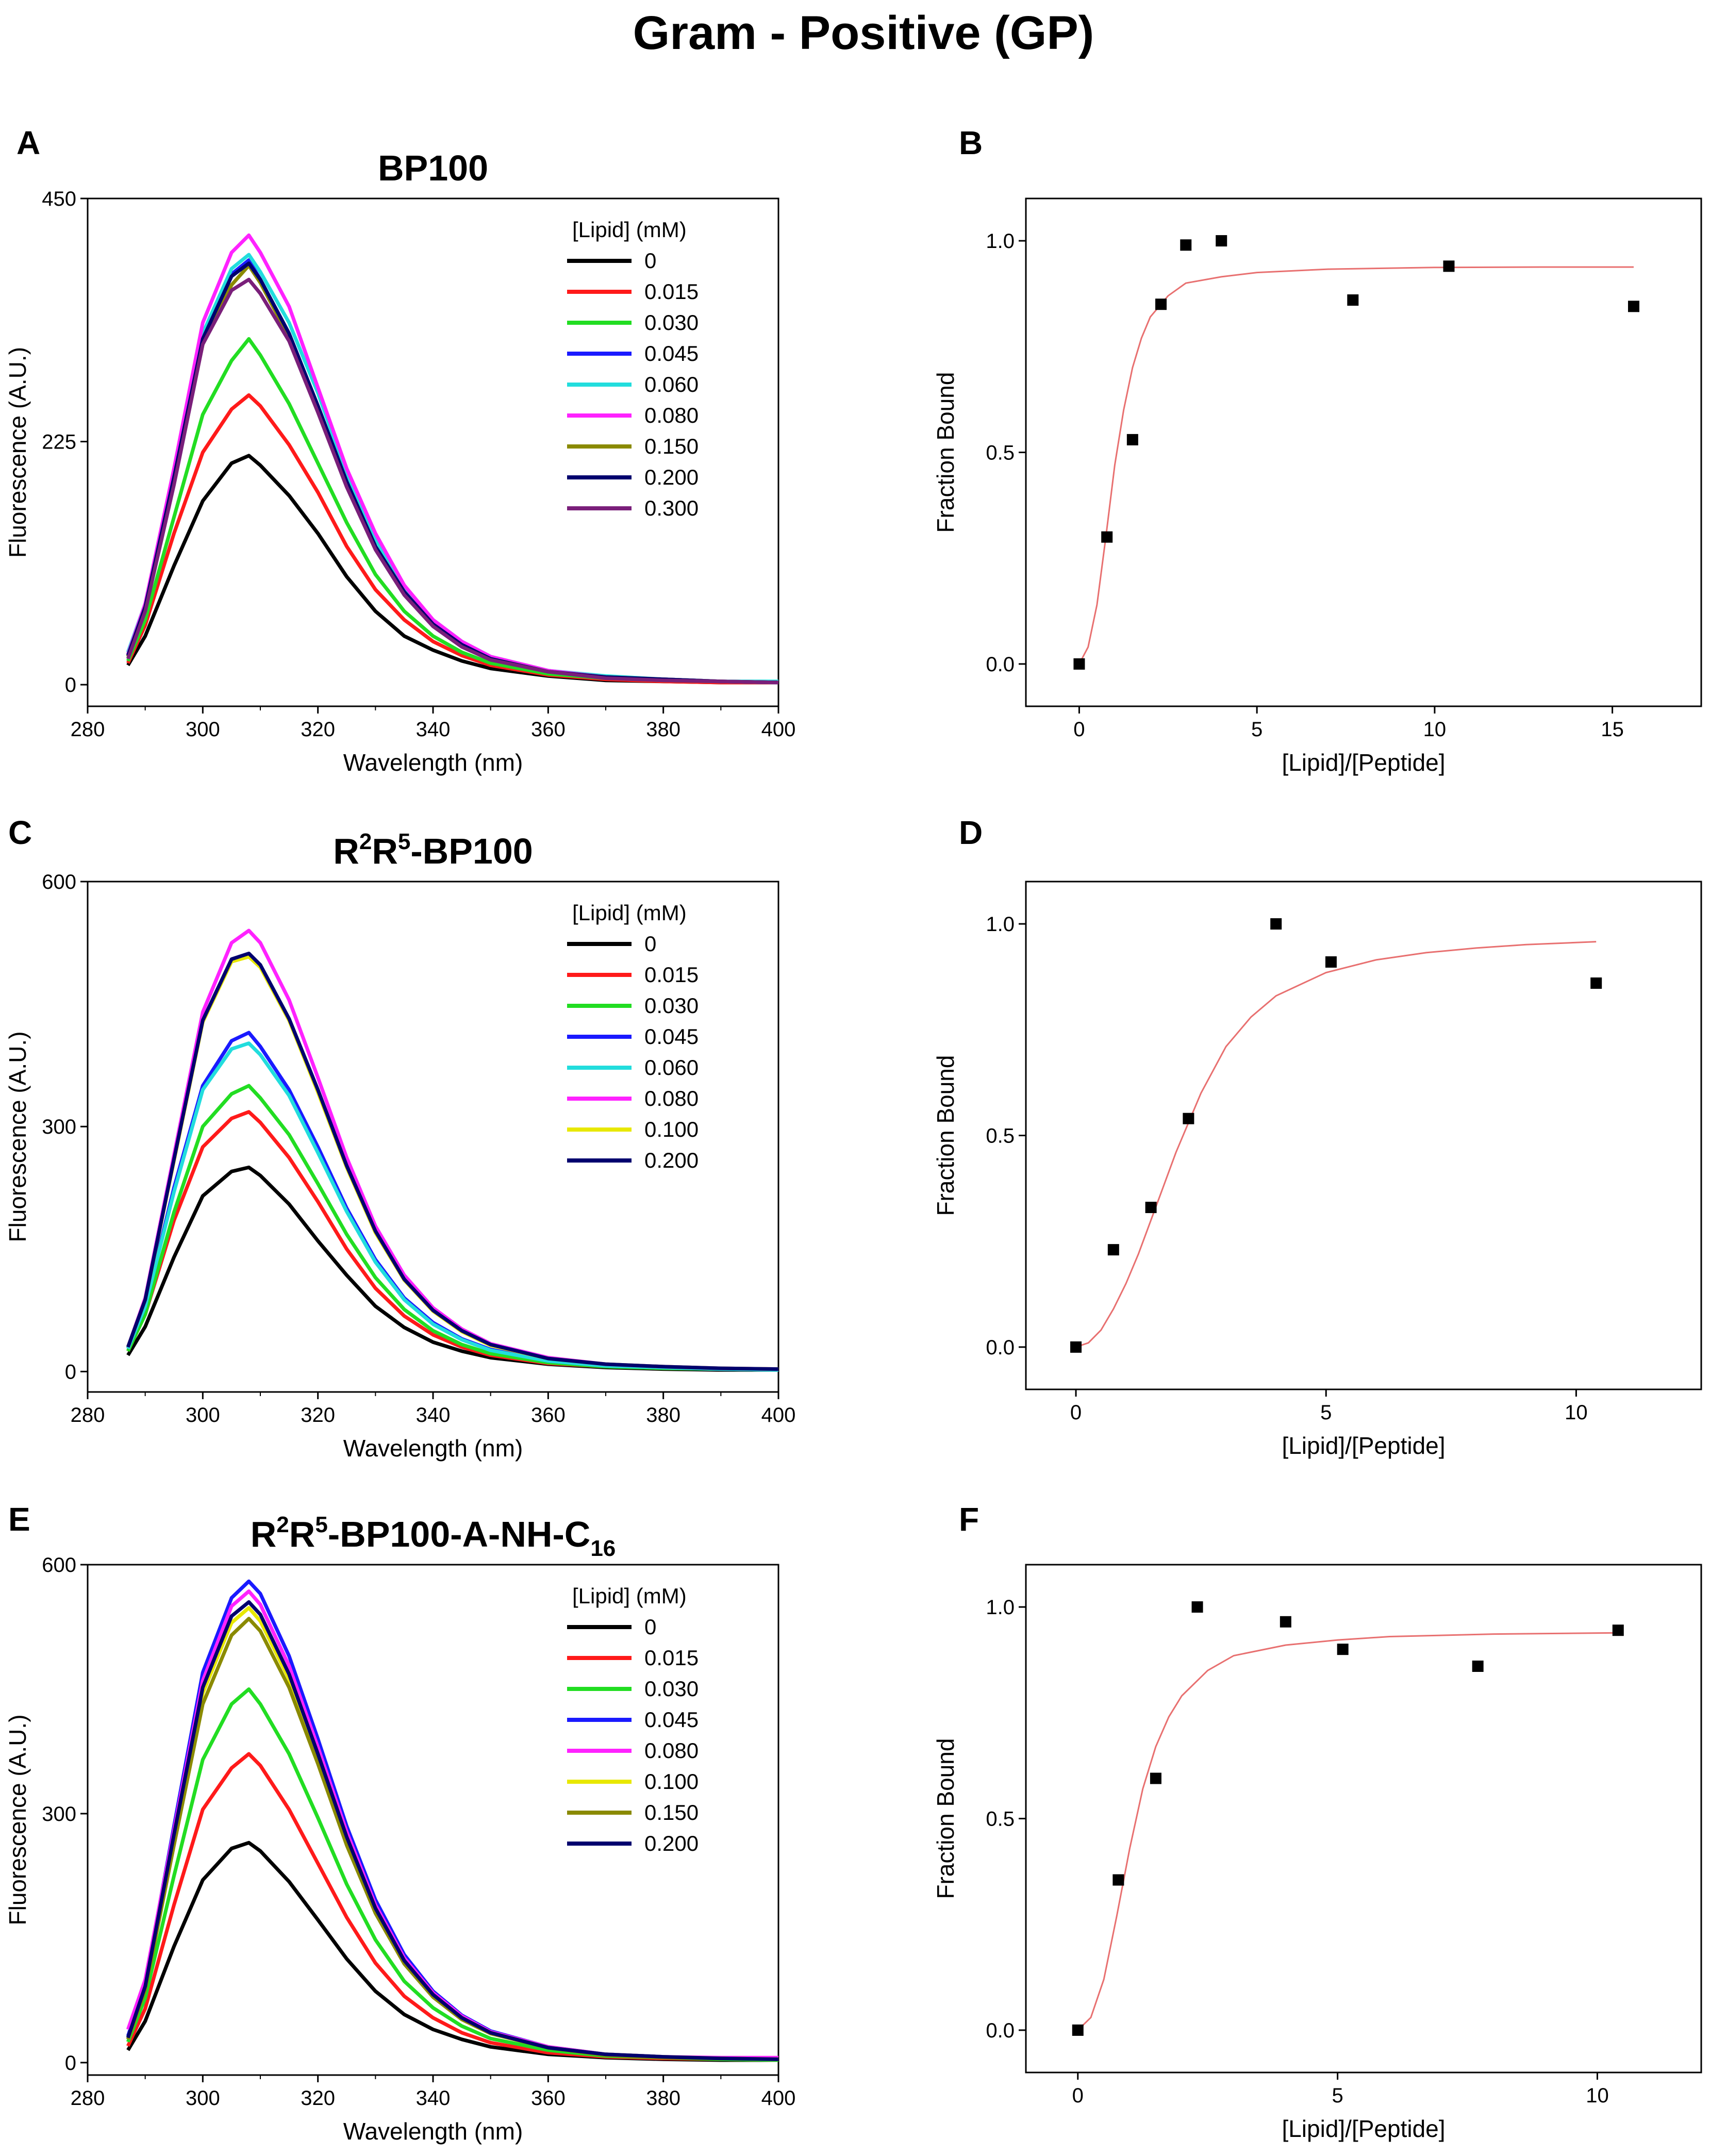  Describe the element at coordinates (971, 142) in the screenshot. I see `panel-label-b: B` at that location.